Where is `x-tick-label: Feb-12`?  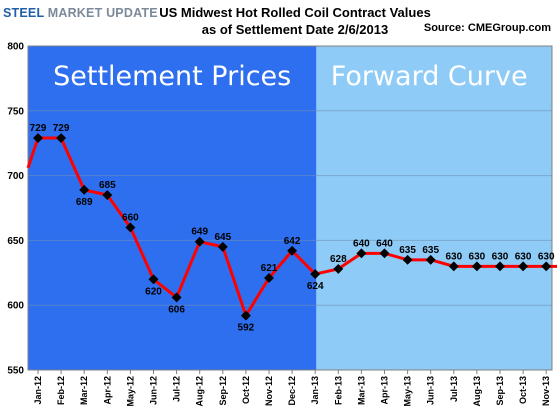 x-tick-label: Feb-12 is located at coordinates (61, 390).